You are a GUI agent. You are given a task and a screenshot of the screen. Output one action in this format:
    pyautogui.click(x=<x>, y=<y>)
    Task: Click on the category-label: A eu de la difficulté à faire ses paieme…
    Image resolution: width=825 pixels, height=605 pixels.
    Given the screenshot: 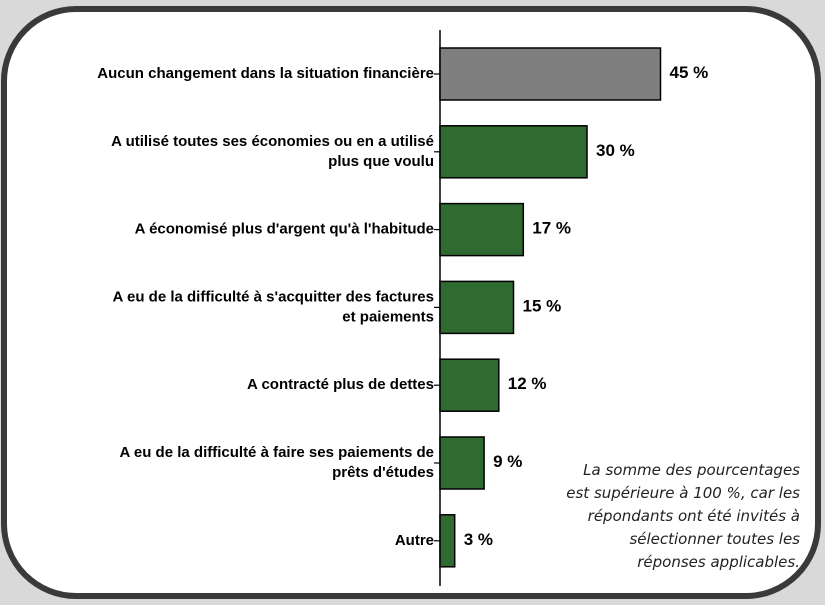 What is the action you would take?
    pyautogui.click(x=276, y=462)
    